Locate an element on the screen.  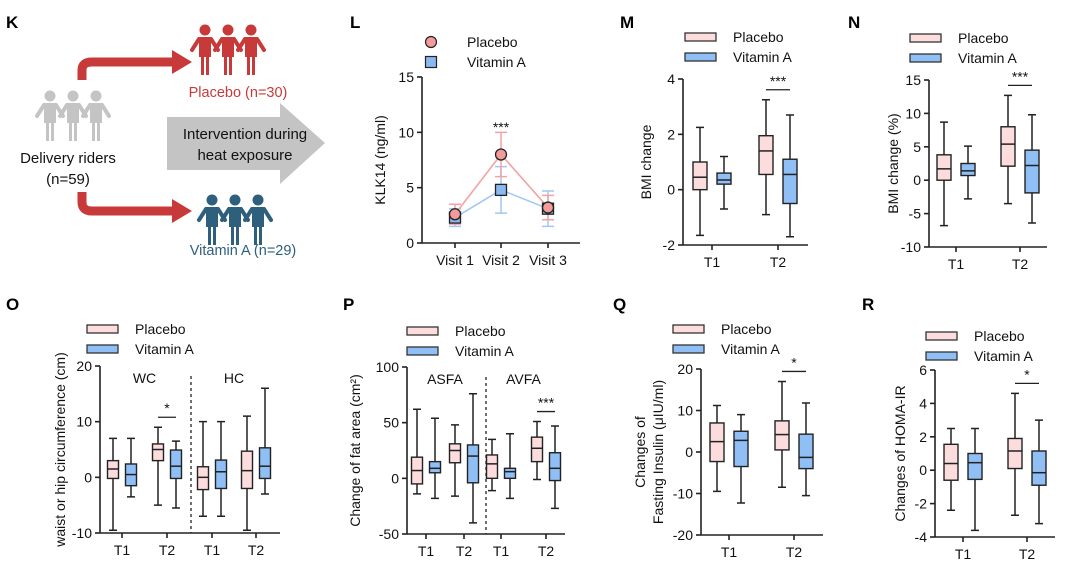
data-point-placebo is located at coordinates (548, 207).